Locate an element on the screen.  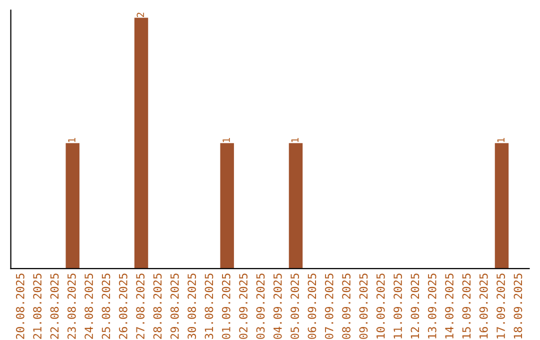
x-tick-label: 03.09.2025 is located at coordinates (260, 306).